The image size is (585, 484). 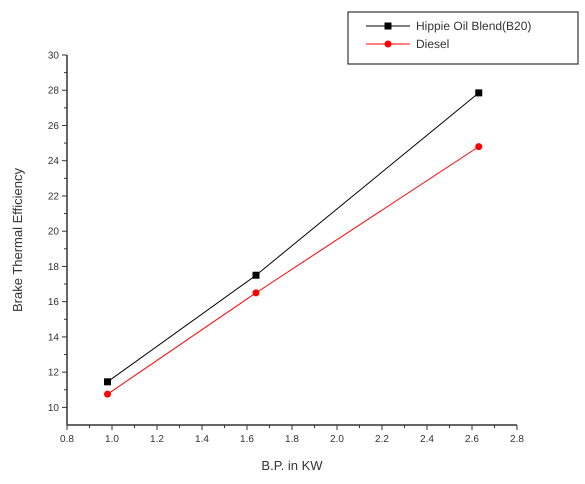 I want to click on y-tick-label: 30, so click(x=54, y=56).